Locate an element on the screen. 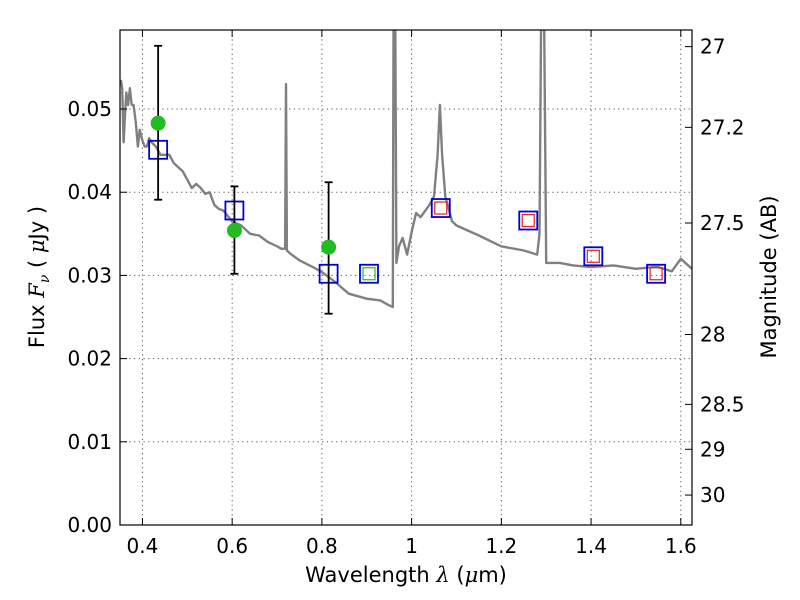  x-tick-label: 1.2 is located at coordinates (501, 546).